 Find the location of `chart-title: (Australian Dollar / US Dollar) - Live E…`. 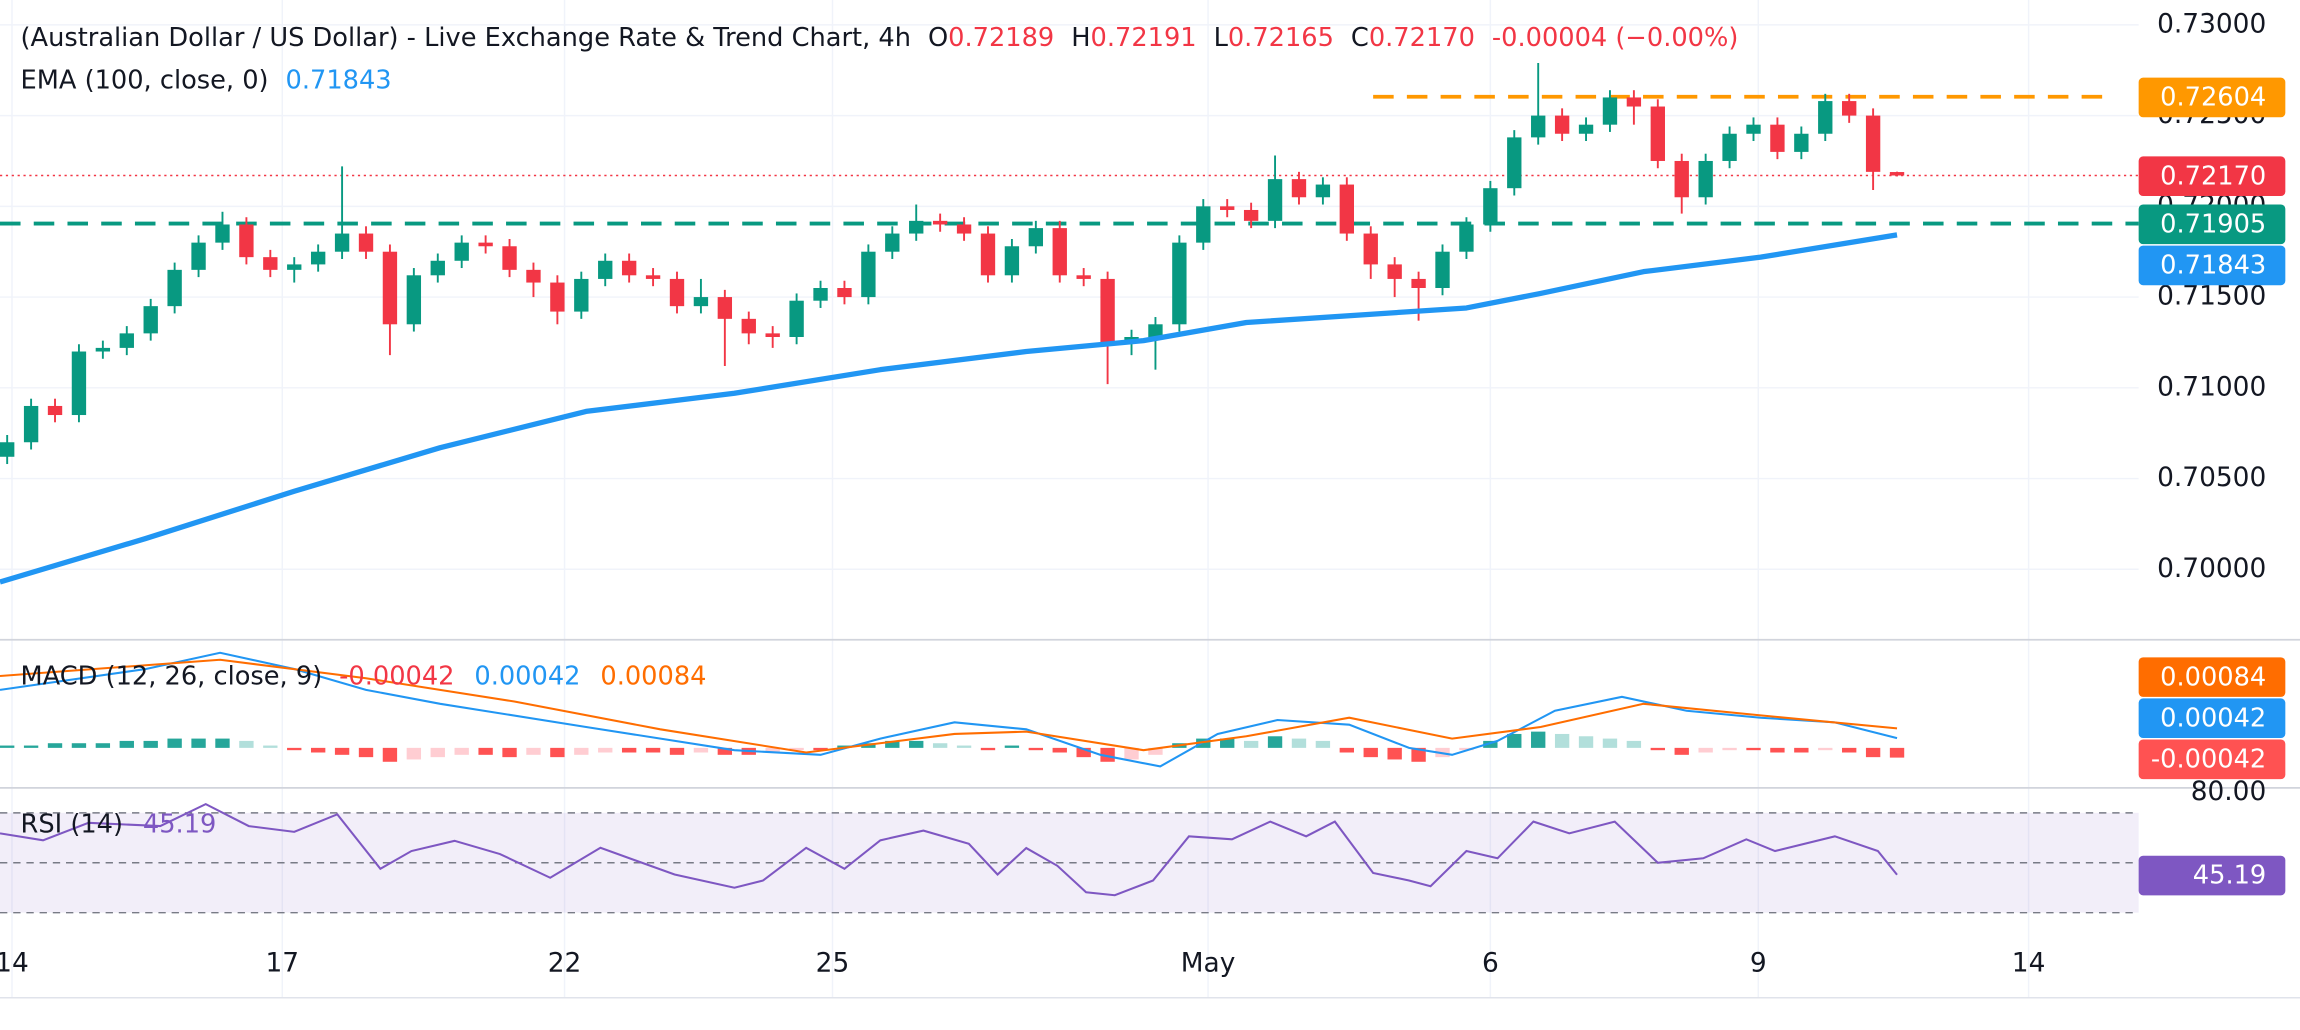

chart-title: (Australian Dollar / US Dollar) - Live E… is located at coordinates (466, 38).